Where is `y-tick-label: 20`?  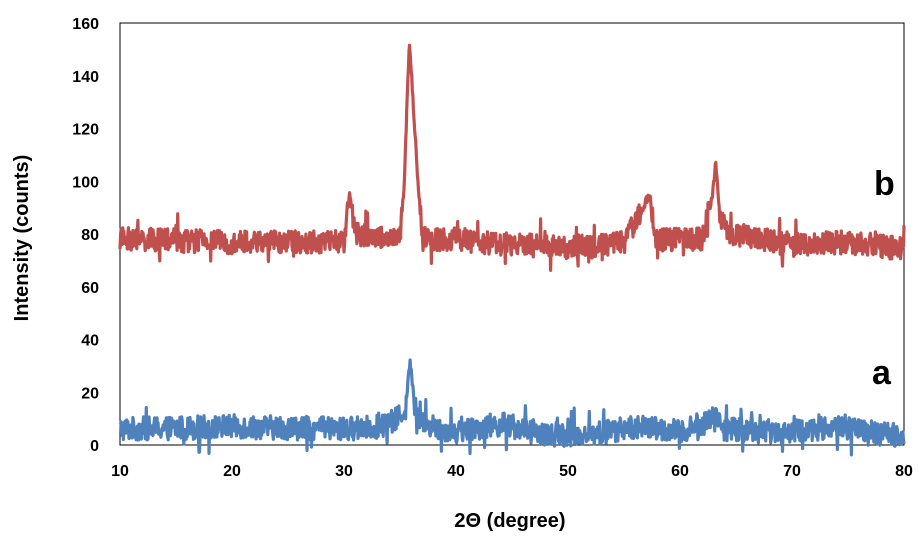
y-tick-label: 20 is located at coordinates (90, 393).